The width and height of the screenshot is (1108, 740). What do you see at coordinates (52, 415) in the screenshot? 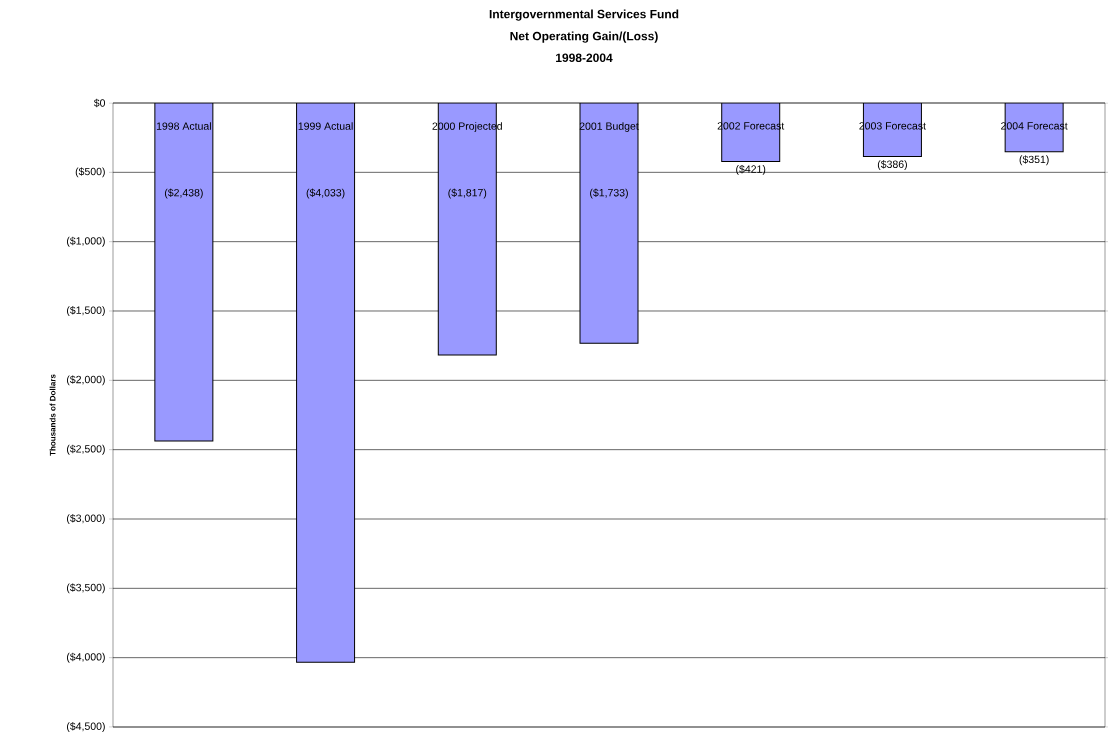
I see `y-axis-title: Thousands of Dollars` at bounding box center [52, 415].